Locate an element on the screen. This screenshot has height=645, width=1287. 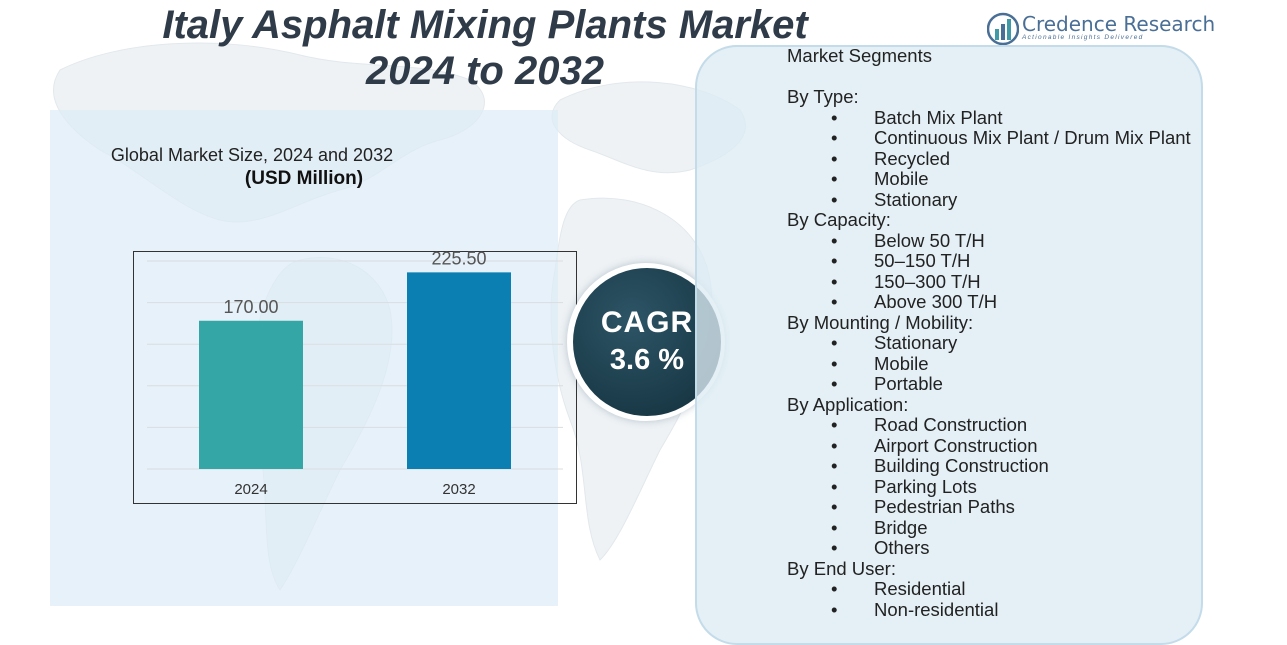
segment-item-label: Parking Lots is located at coordinates (925, 486).